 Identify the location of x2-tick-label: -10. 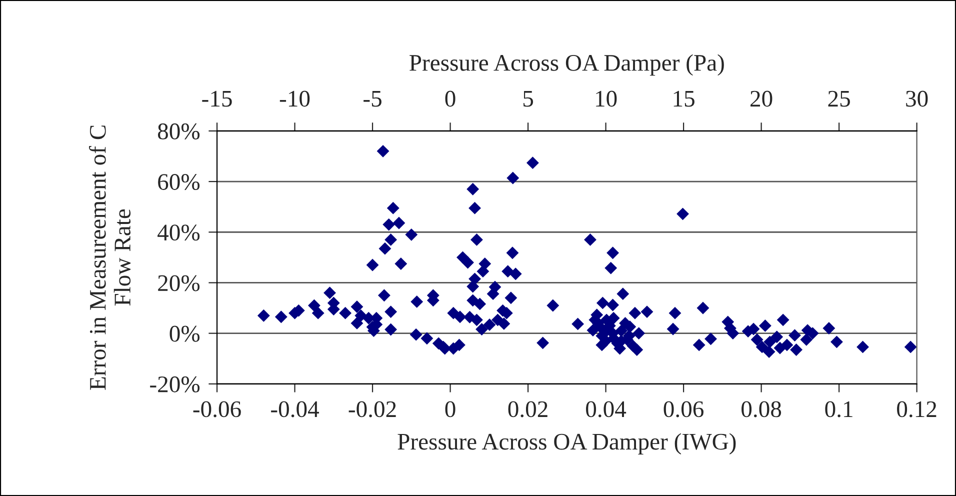
(295, 98).